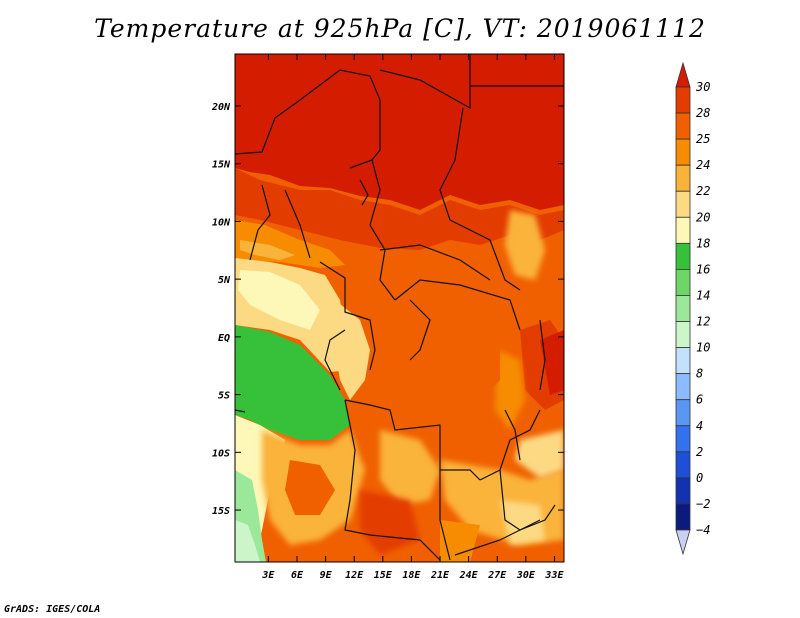 The image size is (800, 618). Describe the element at coordinates (224, 396) in the screenshot. I see `y-tick-label: 5S` at that location.